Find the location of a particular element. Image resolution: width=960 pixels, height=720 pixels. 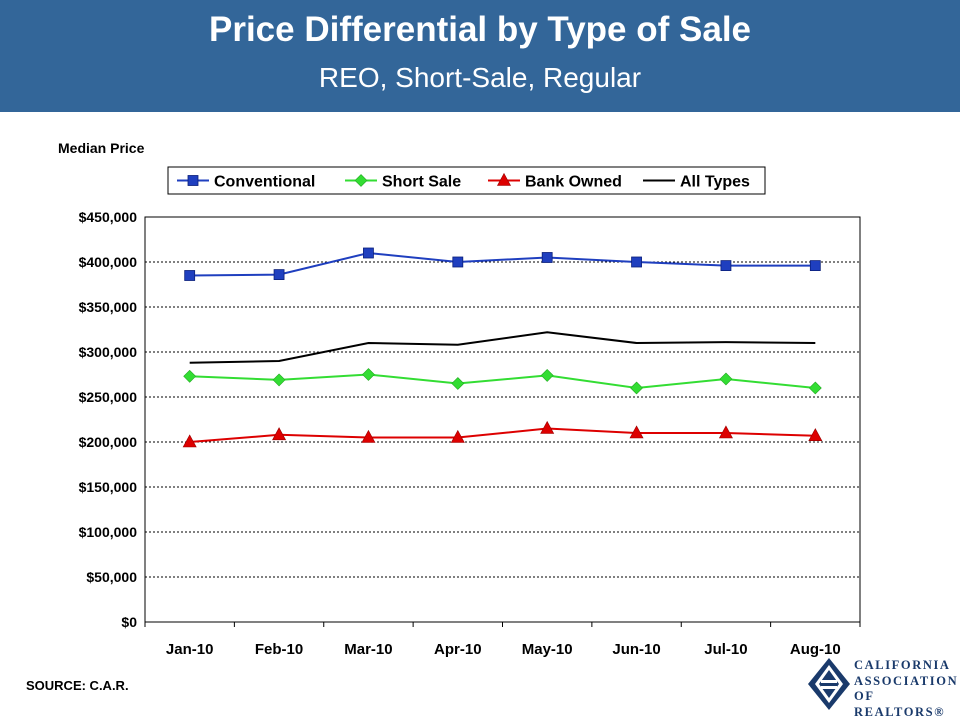

car-emblem-icon is located at coordinates (829, 684).